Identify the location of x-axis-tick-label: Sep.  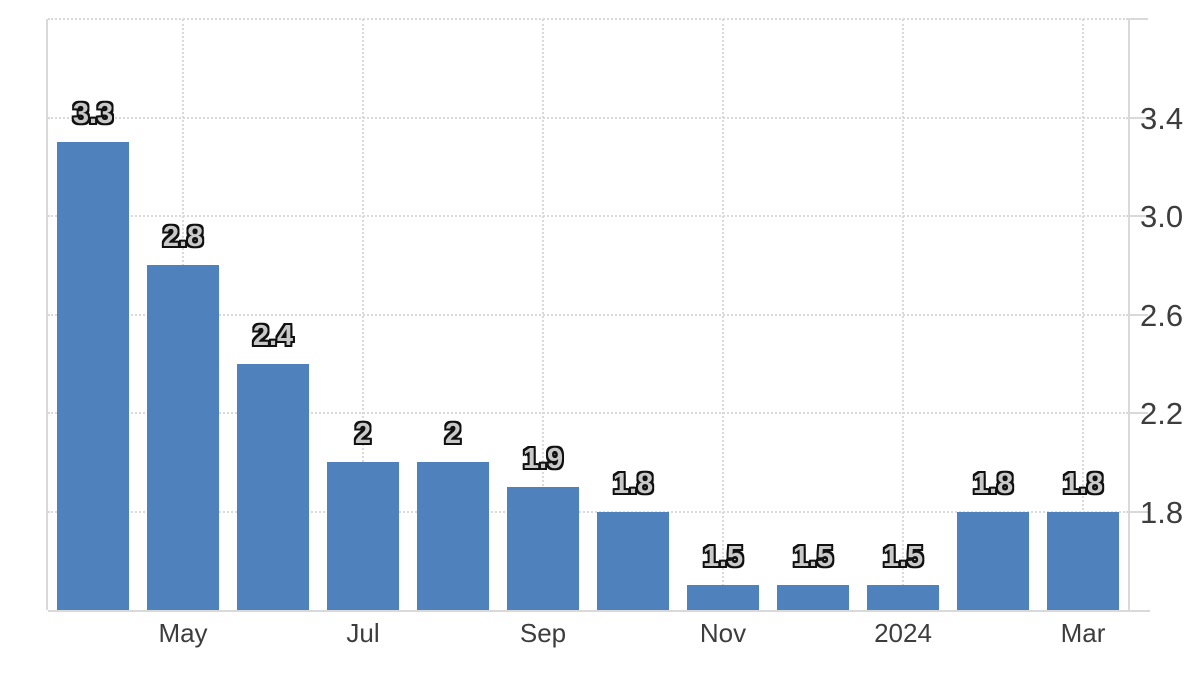
(543, 633).